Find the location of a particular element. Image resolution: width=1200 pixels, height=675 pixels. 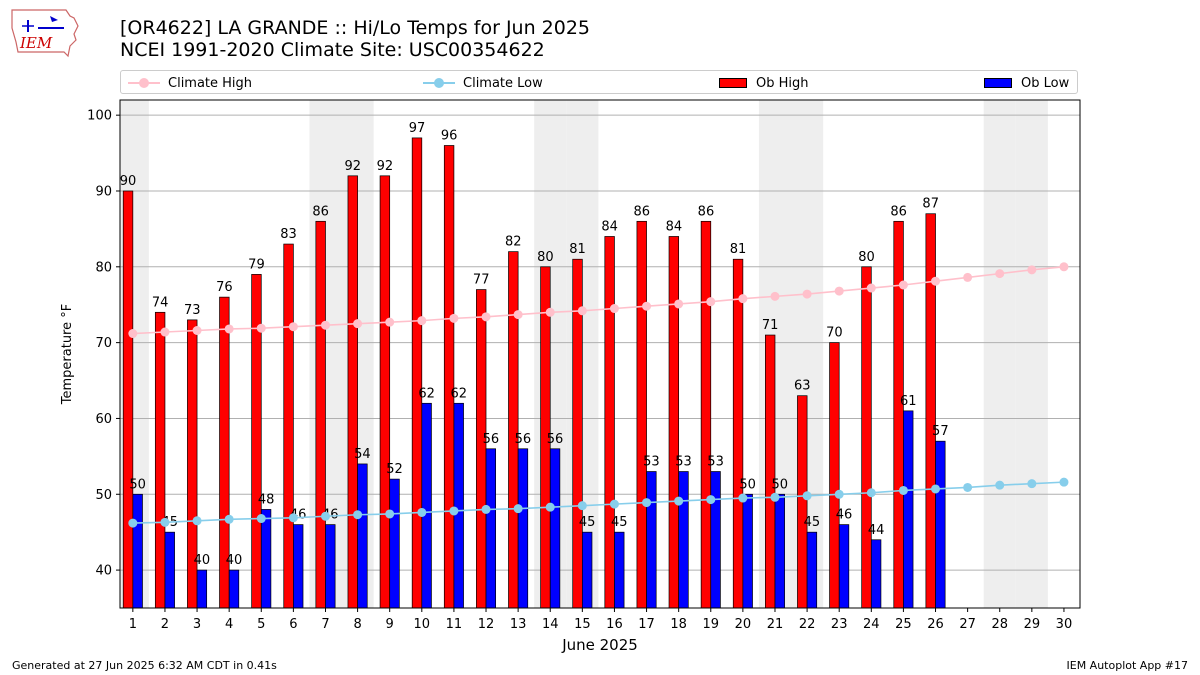

ob-high-label: 86 is located at coordinates (320, 211).